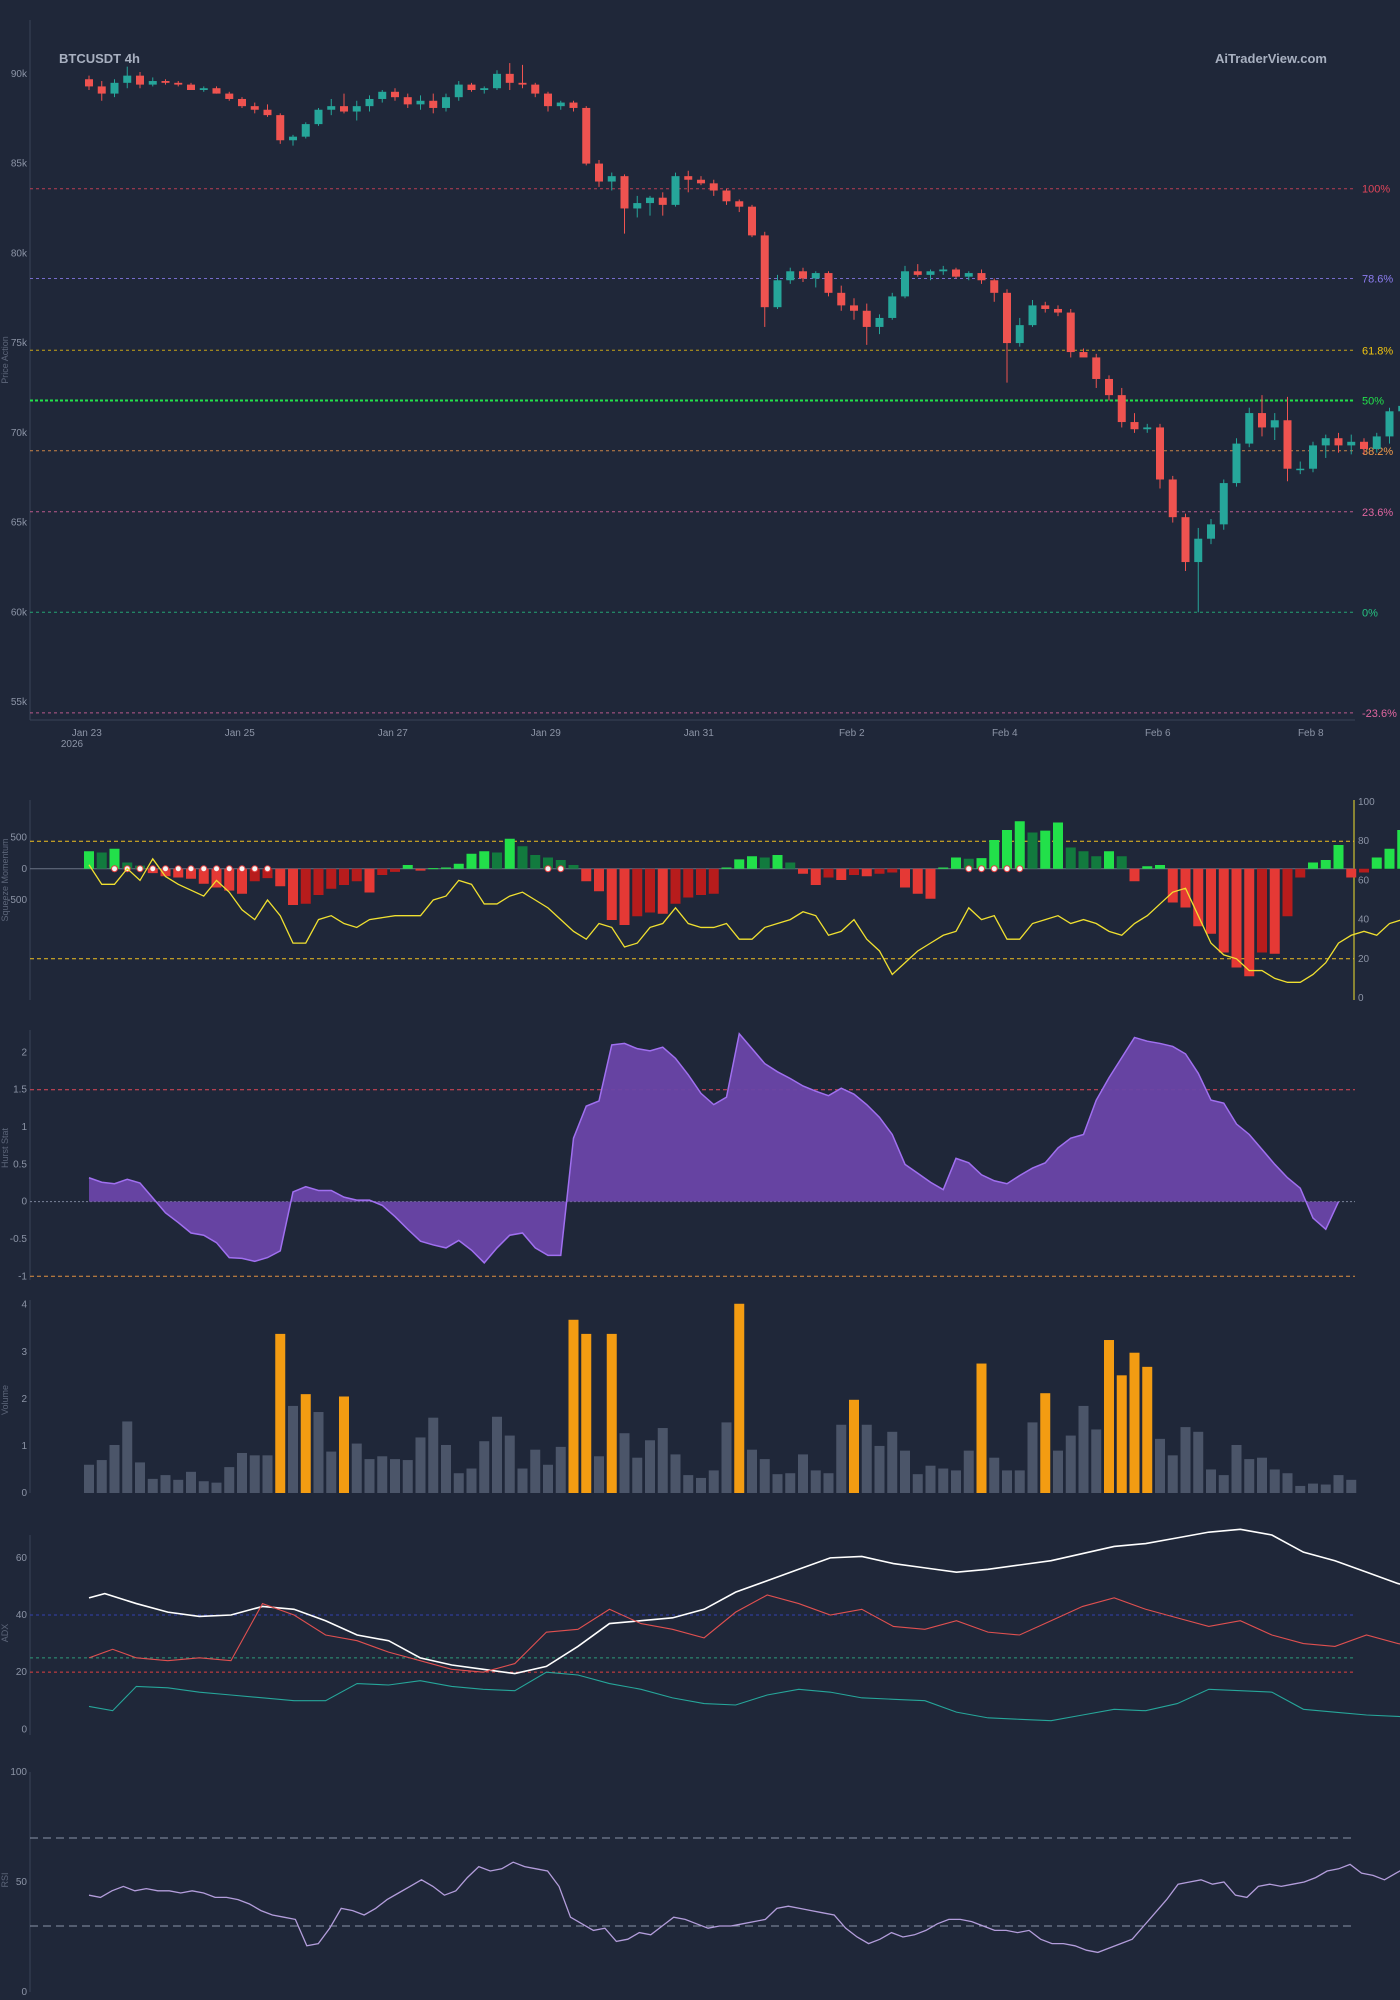 The width and height of the screenshot is (1400, 2000). What do you see at coordinates (22, 1276) in the screenshot?
I see `hurst-ytick: -1` at bounding box center [22, 1276].